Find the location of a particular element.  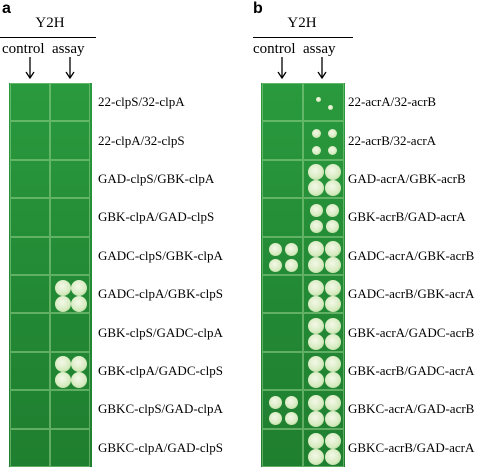

row-label: GBK-acrB/GAD-acrA is located at coordinates (407, 217).